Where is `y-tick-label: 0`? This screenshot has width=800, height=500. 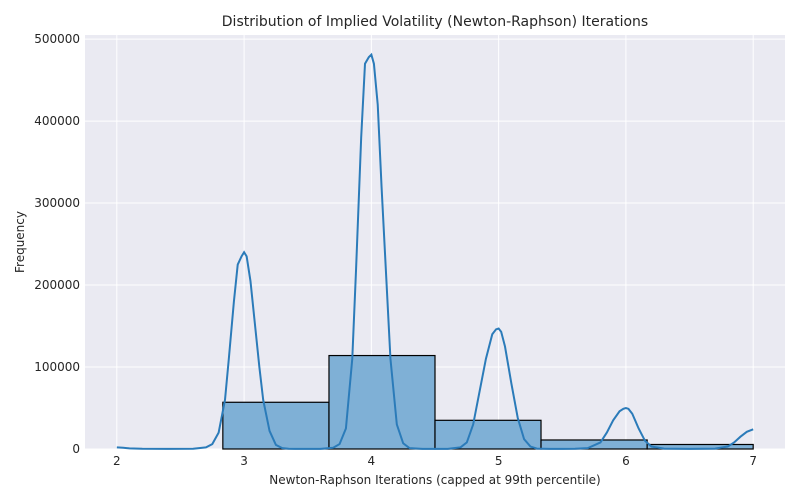 y-tick-label: 0 is located at coordinates (76, 449).